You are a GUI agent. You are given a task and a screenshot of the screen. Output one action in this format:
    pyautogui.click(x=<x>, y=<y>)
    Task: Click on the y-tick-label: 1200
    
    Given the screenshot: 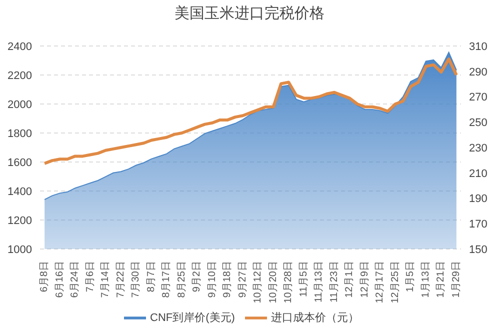 What is the action you would take?
    pyautogui.click(x=20, y=220)
    